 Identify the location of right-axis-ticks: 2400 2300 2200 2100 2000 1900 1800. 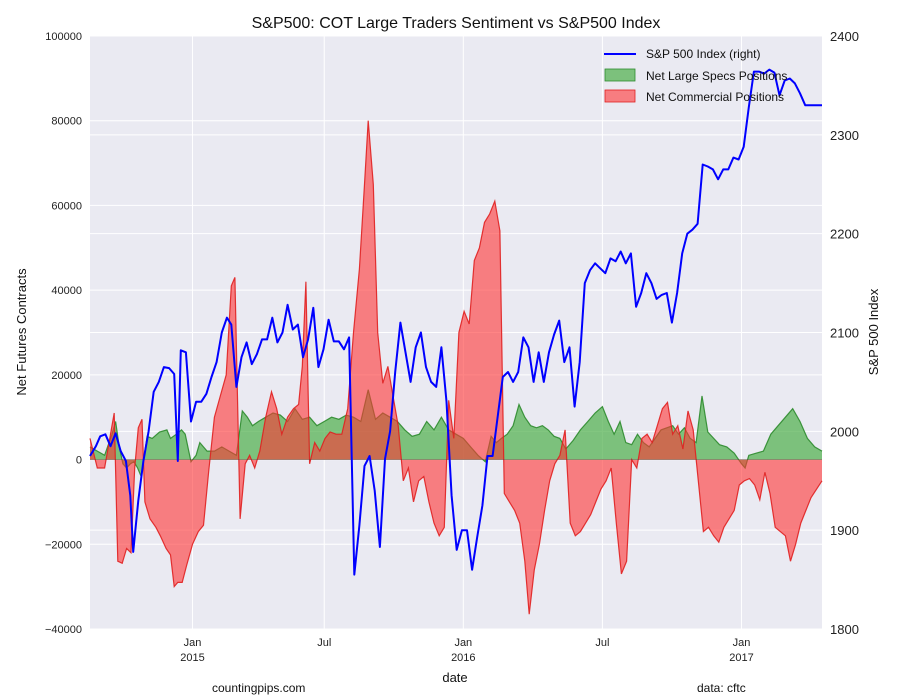
(844, 333).